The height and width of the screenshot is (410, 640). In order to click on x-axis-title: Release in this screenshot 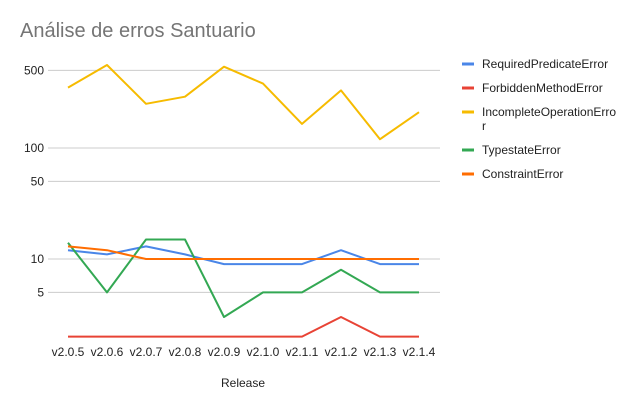, I will do `click(243, 383)`.